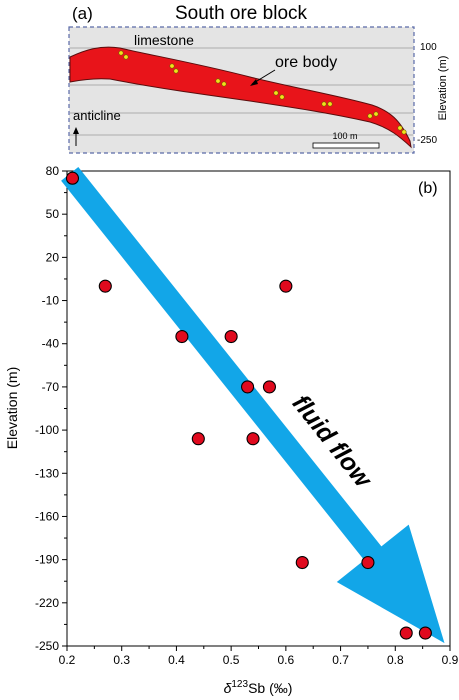  Describe the element at coordinates (254, 82) in the screenshot. I see `ore-body-pointer-head` at that location.